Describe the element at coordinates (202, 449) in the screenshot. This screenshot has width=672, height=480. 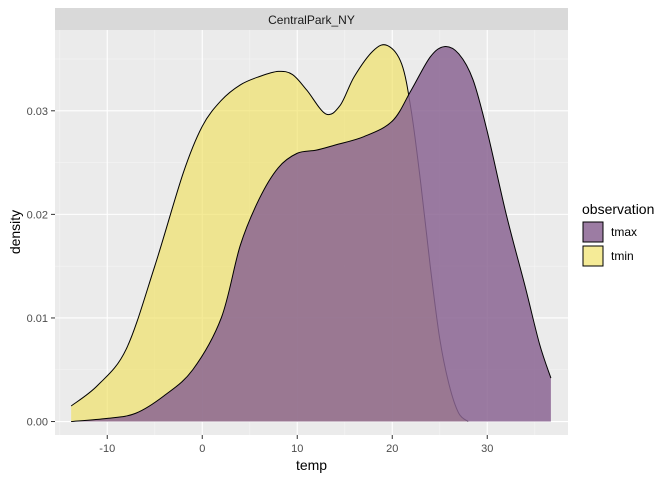
I see `x-tick-label: 0` at that location.